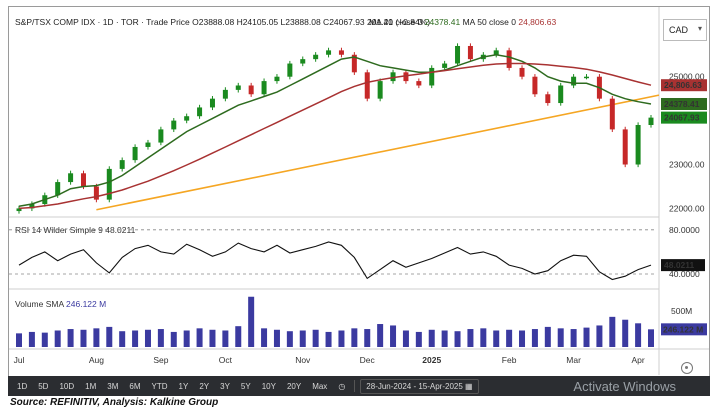 The height and width of the screenshot is (418, 726). I want to click on period-button-10d: 10D, so click(67, 386).